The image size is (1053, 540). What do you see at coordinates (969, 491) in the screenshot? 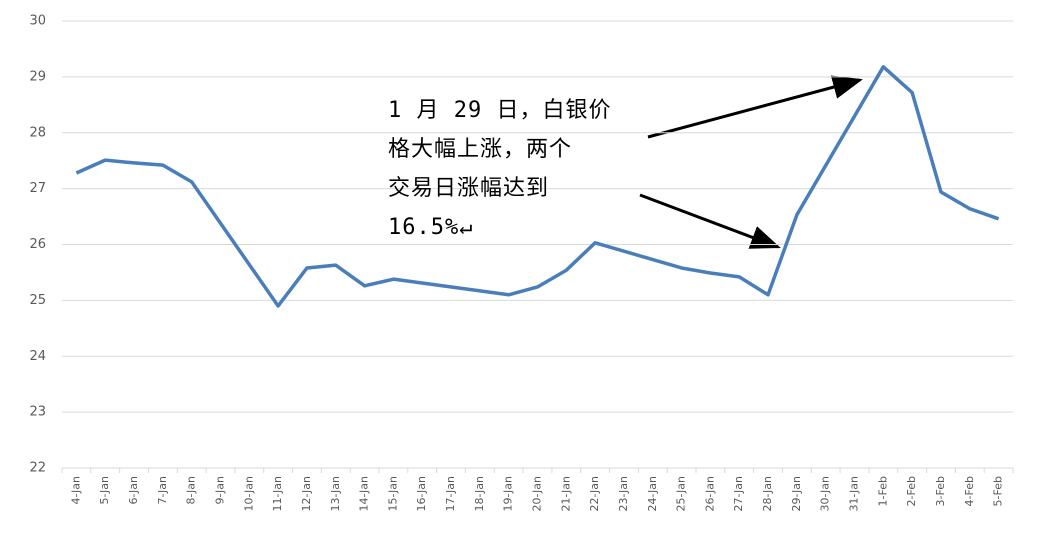
I see `x-tick-label: 4-Feb` at bounding box center [969, 491].